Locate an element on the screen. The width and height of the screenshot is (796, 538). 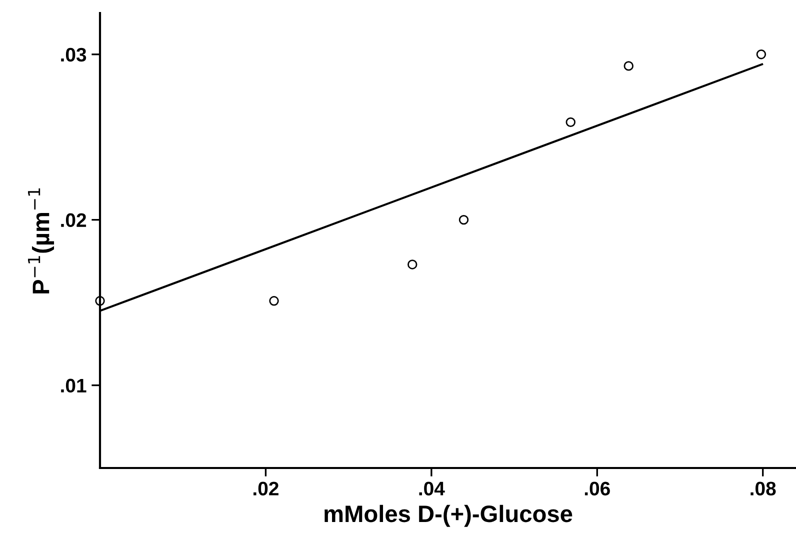
x-tick-label: .06 is located at coordinates (597, 489).